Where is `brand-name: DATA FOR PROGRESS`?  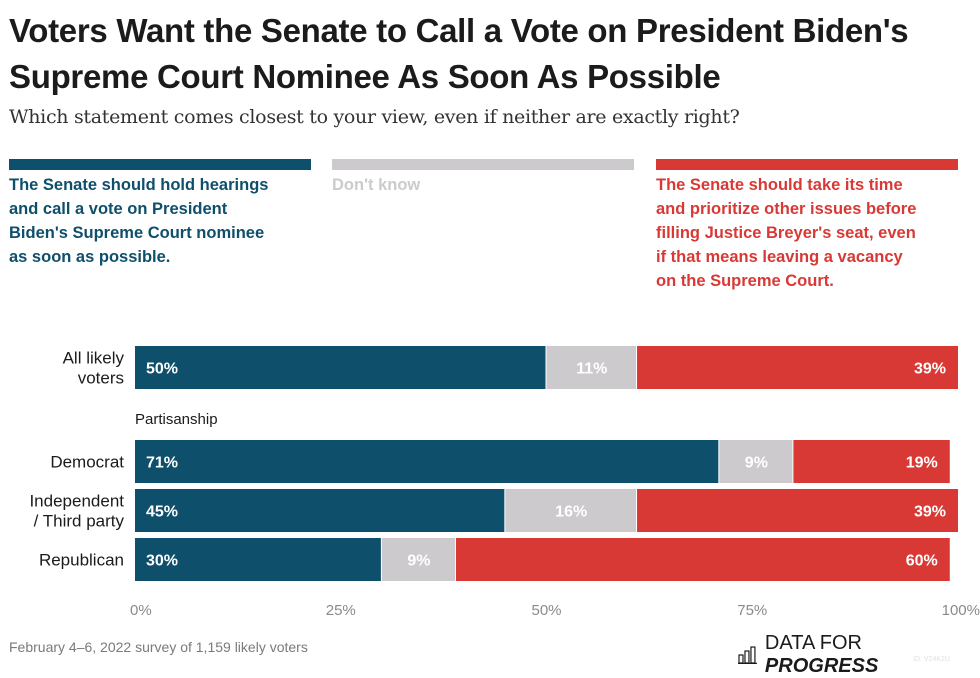
brand-name: DATA FOR PROGRESS is located at coordinates (872, 655).